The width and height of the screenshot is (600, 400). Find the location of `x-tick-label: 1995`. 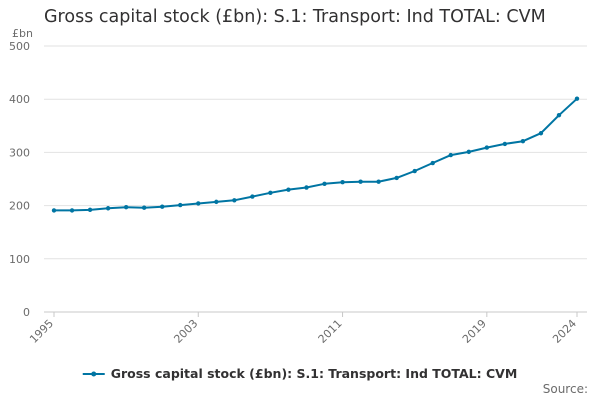

x-tick-label: 1995 is located at coordinates (41, 331).